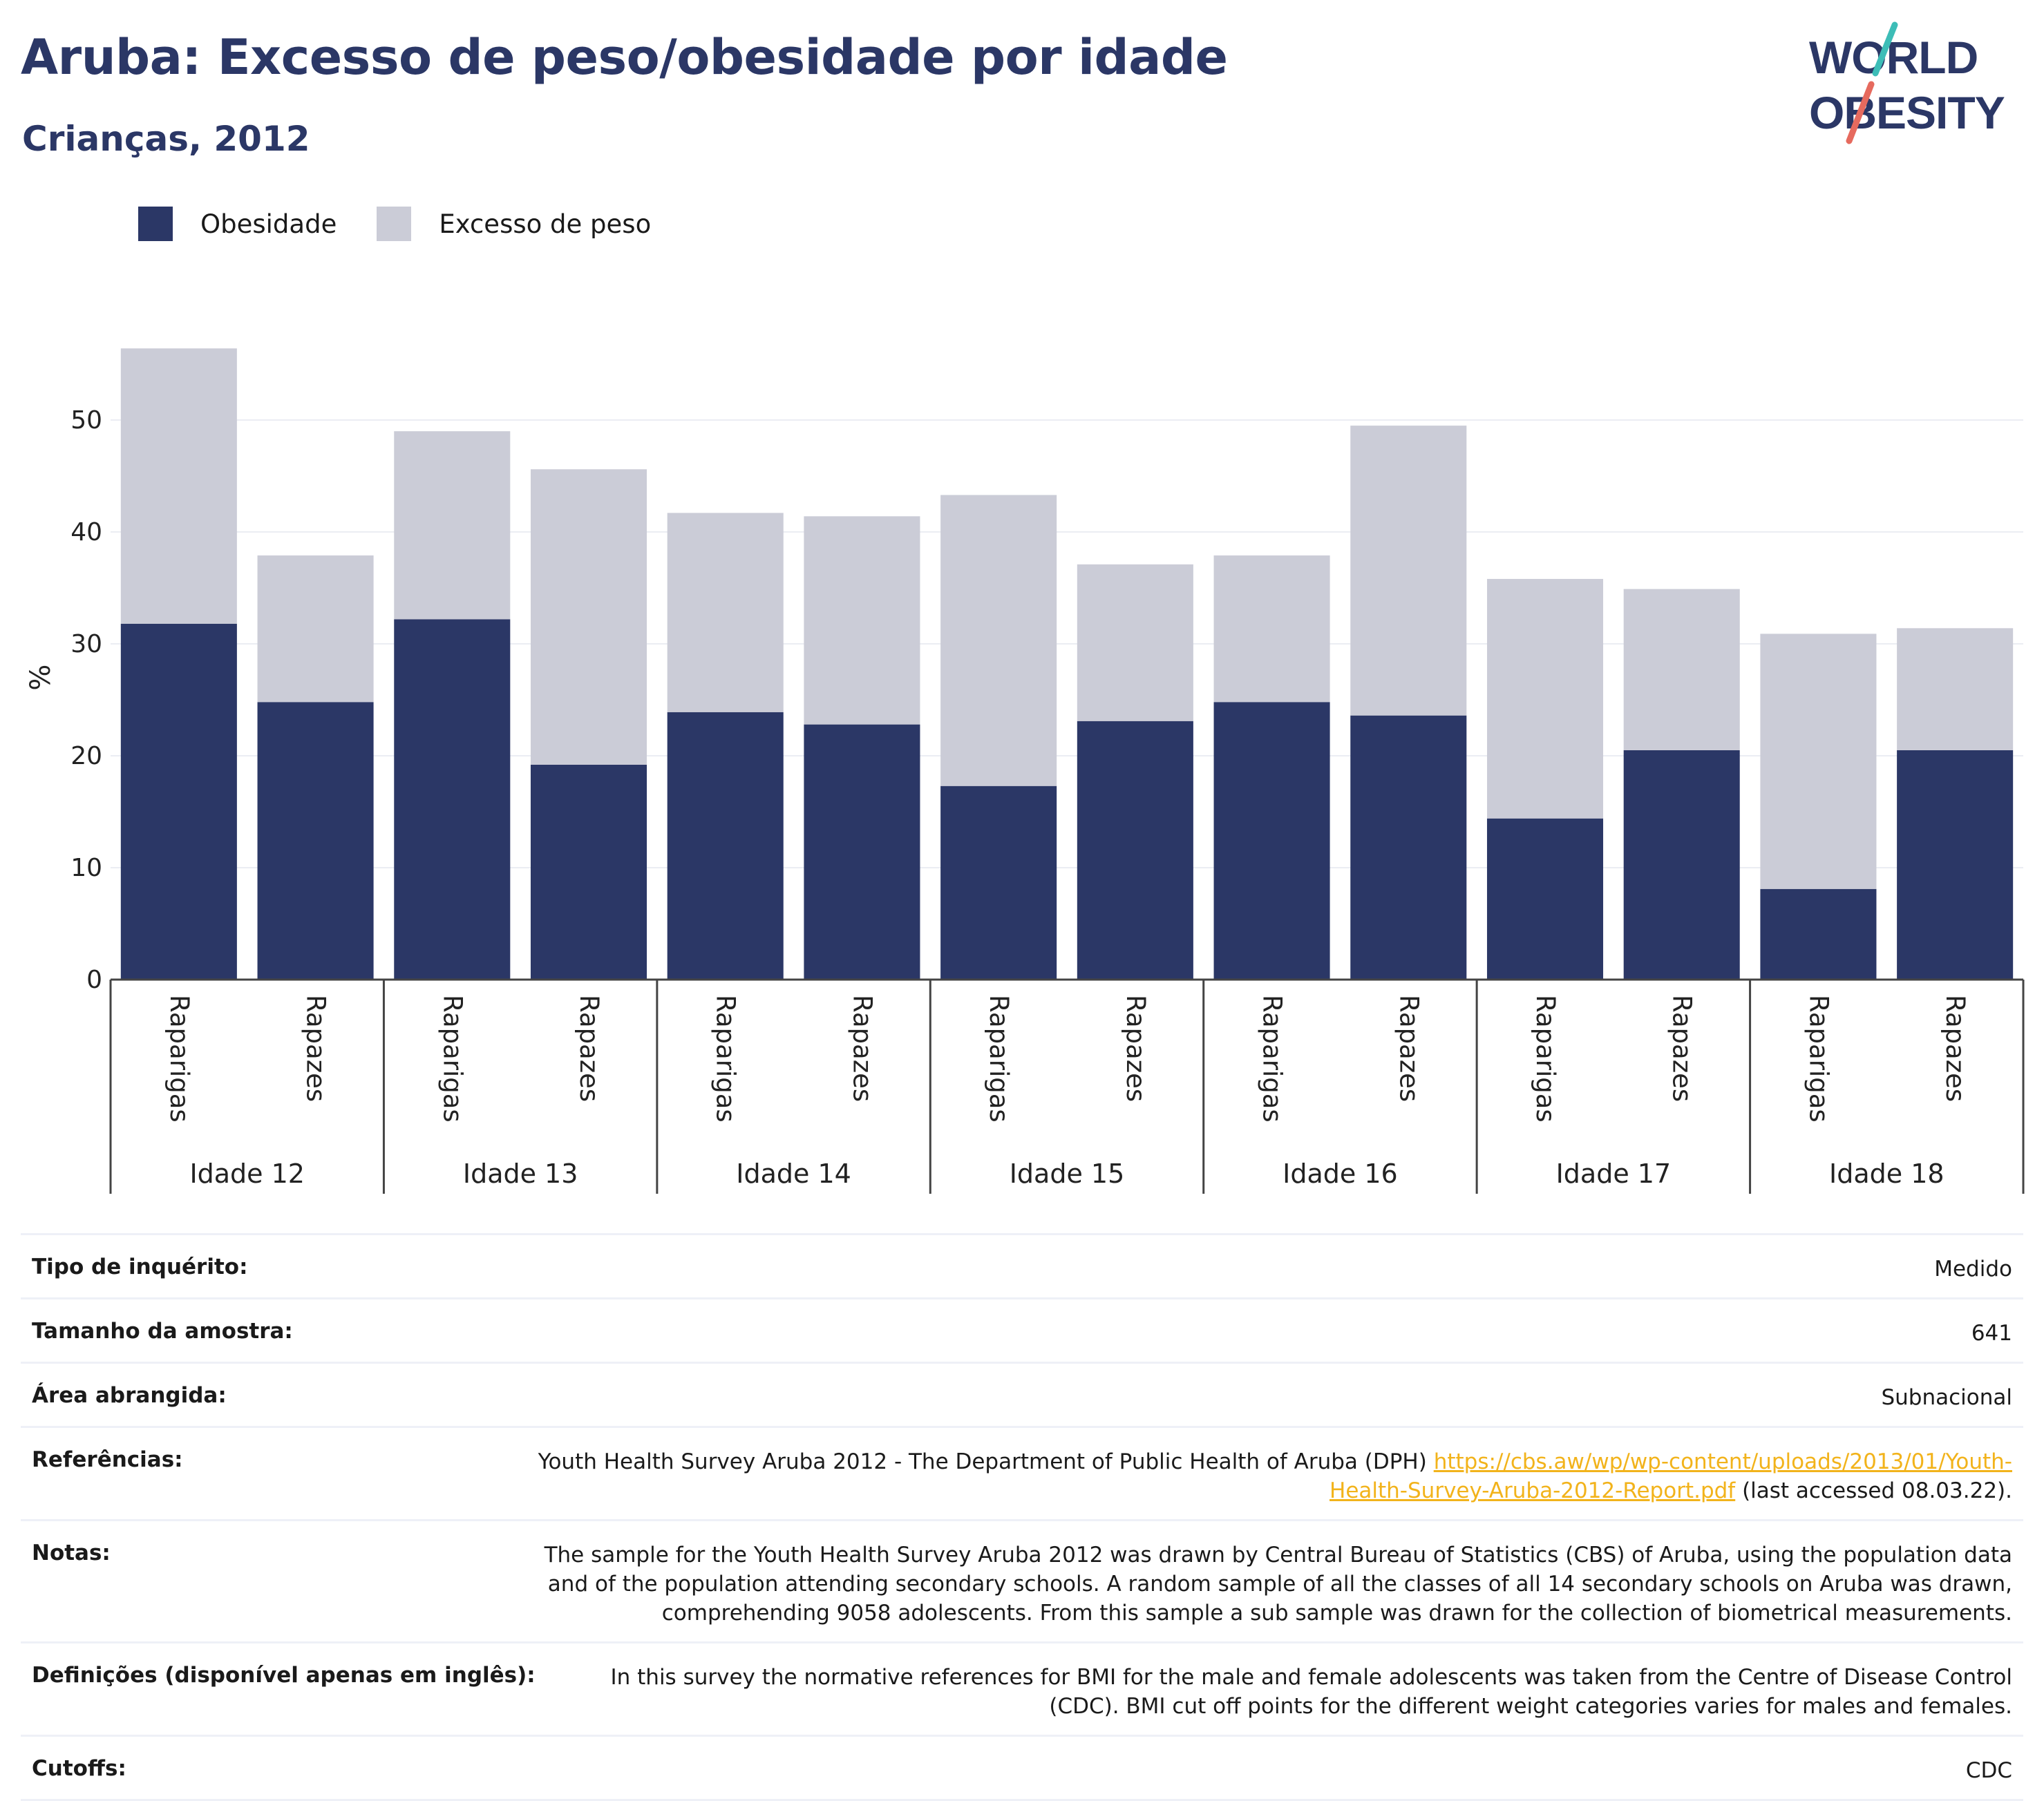  I want to click on y-tick-label: 40, so click(86, 532).